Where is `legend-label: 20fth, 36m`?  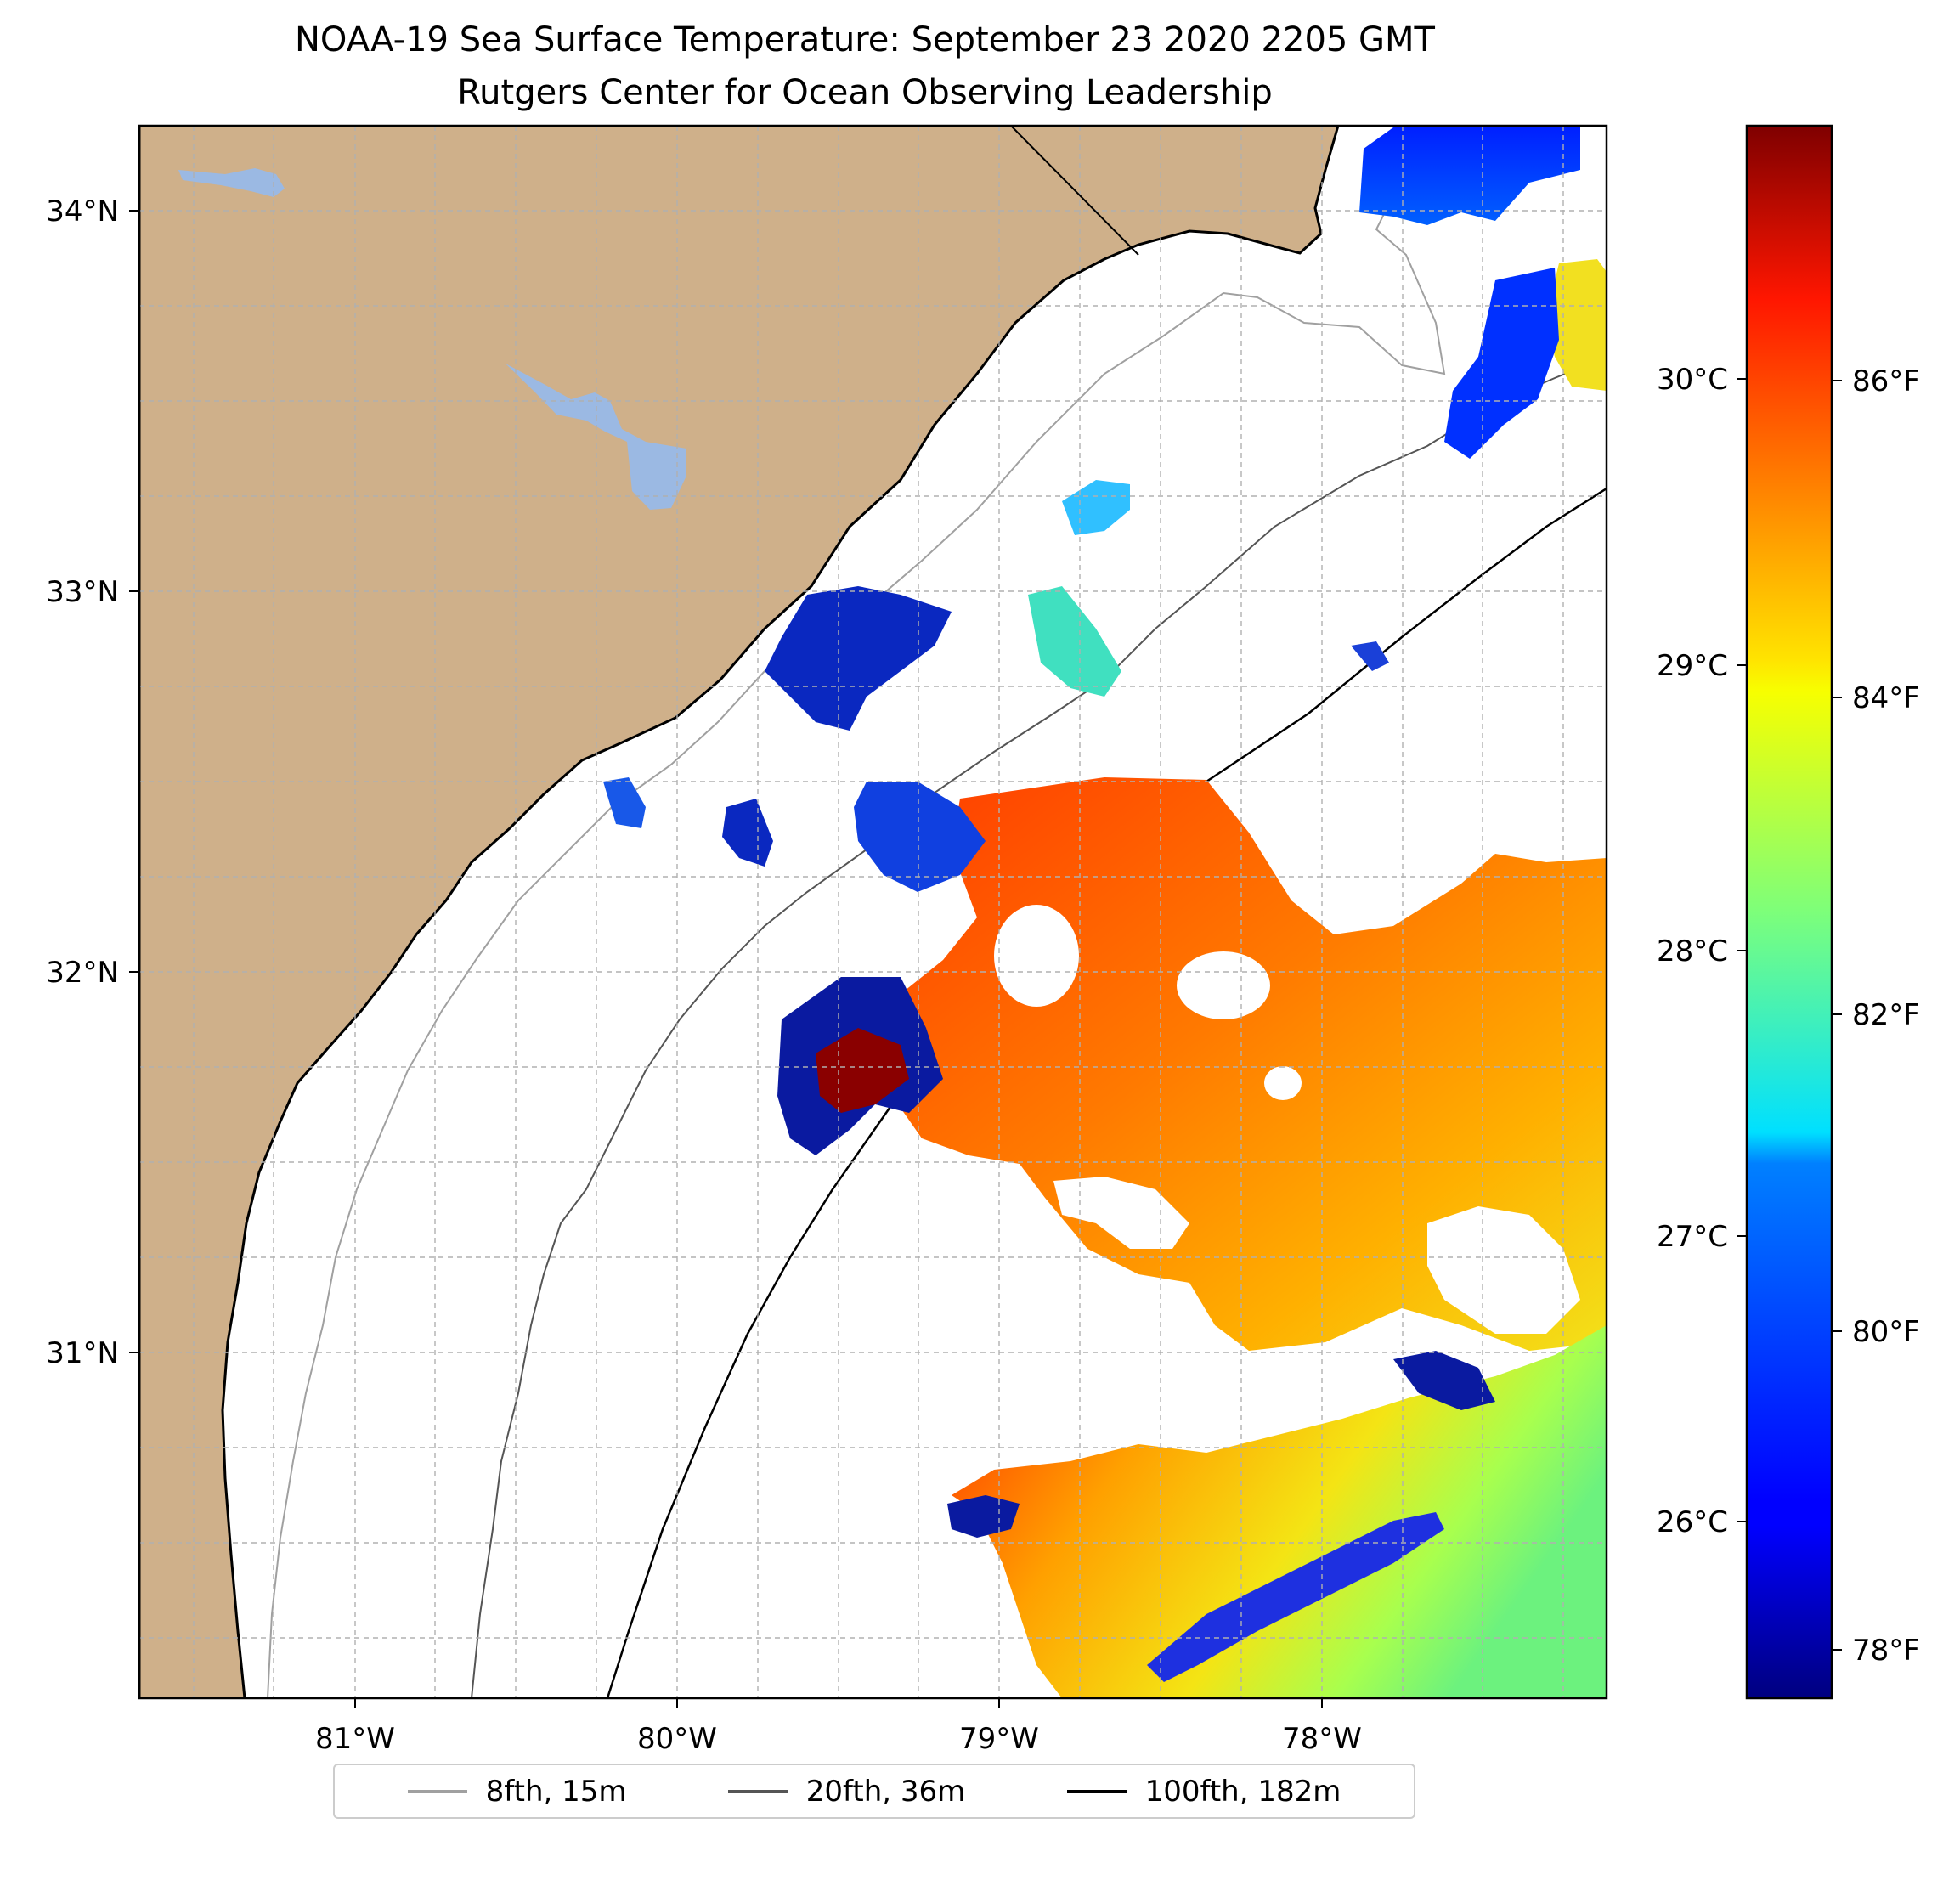 legend-label: 20fth, 36m is located at coordinates (886, 1791).